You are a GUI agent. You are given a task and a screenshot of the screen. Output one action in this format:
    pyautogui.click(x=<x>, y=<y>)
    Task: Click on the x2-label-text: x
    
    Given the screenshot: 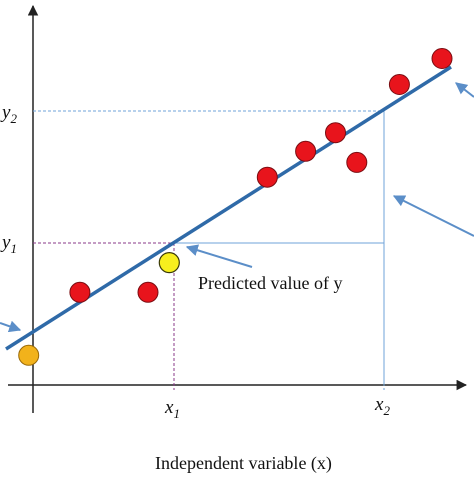 What is the action you would take?
    pyautogui.click(x=379, y=404)
    